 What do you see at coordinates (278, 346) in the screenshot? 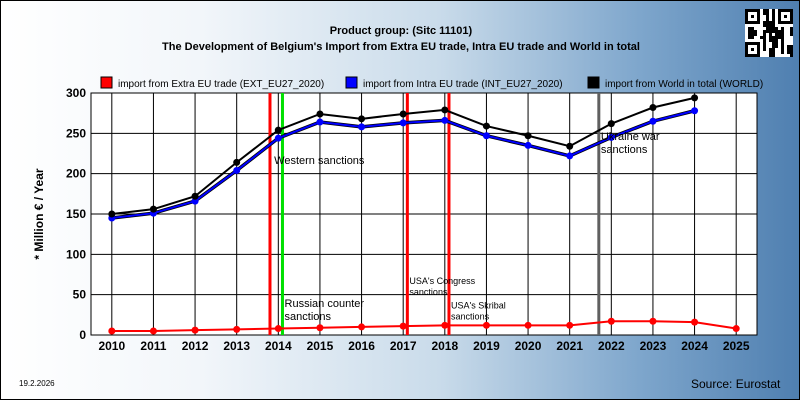
I see `x-tick-label: 2014` at bounding box center [278, 346].